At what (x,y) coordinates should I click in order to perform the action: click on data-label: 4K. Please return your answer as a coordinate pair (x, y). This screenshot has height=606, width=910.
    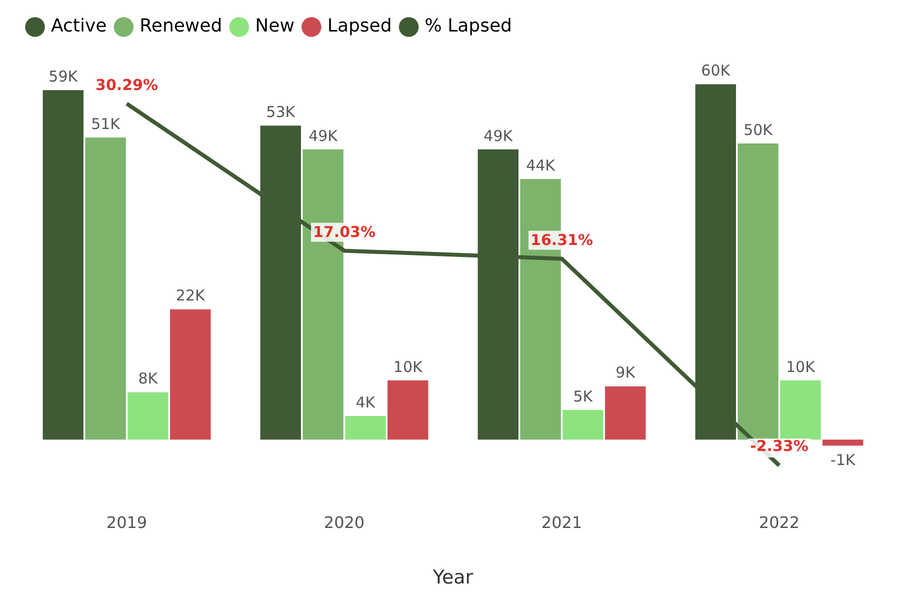
    Looking at the image, I should click on (366, 402).